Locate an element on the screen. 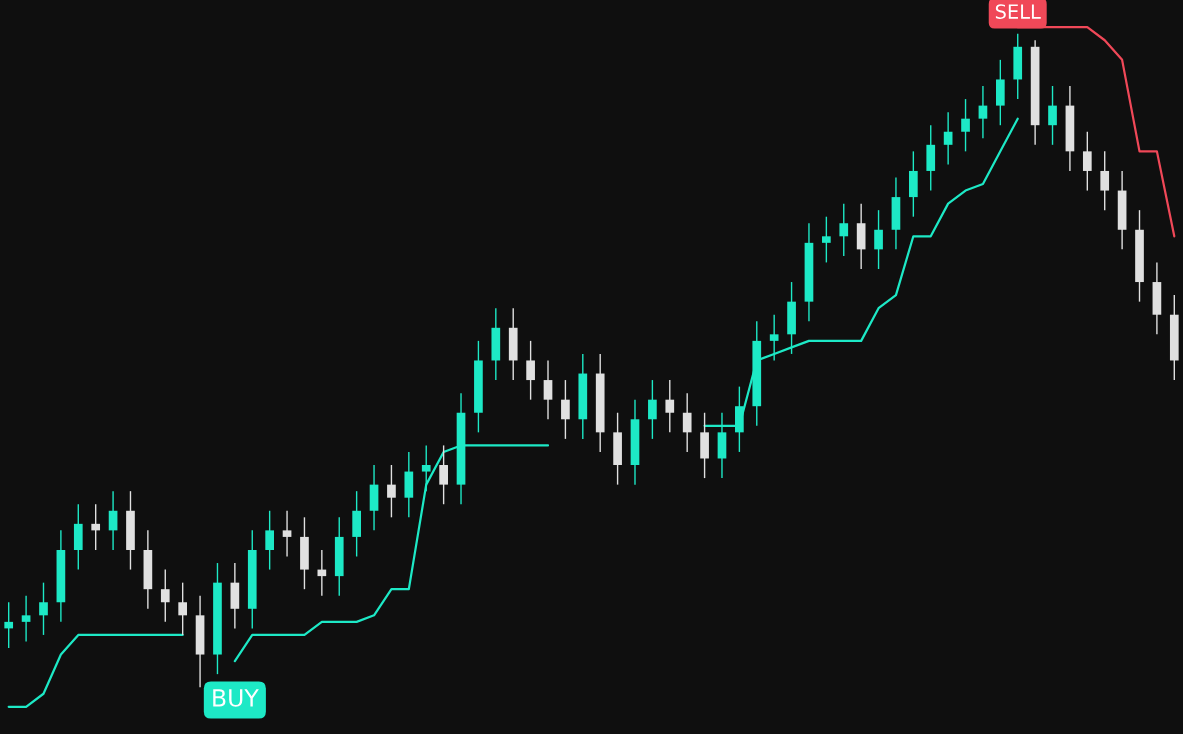  text: SELL is located at coordinates (1018, 11).